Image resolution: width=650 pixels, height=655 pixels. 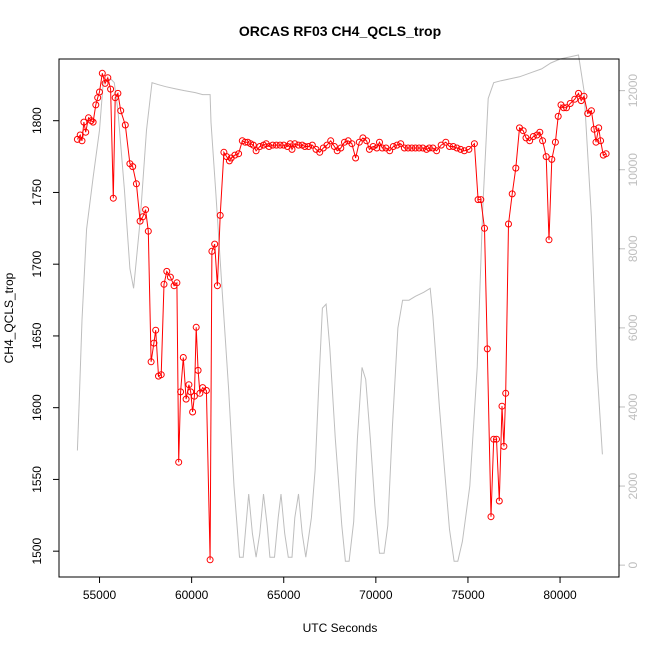 I want to click on y2-tick-label: 12000, so click(x=633, y=91).